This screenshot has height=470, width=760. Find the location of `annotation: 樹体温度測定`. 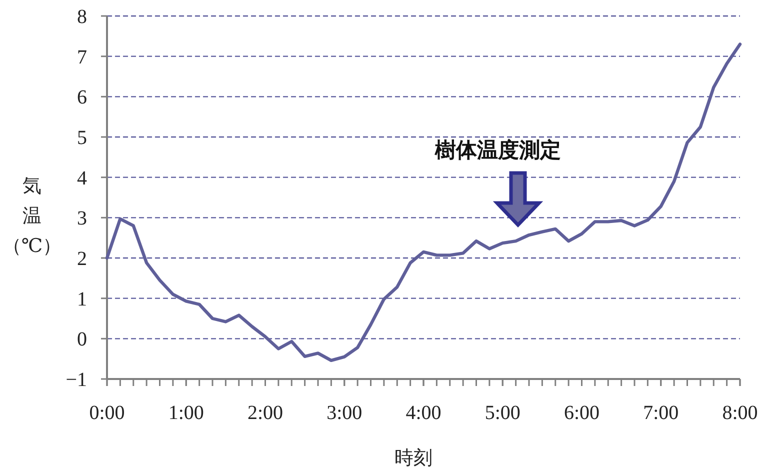

annotation: 樹体温度測定 is located at coordinates (497, 150).